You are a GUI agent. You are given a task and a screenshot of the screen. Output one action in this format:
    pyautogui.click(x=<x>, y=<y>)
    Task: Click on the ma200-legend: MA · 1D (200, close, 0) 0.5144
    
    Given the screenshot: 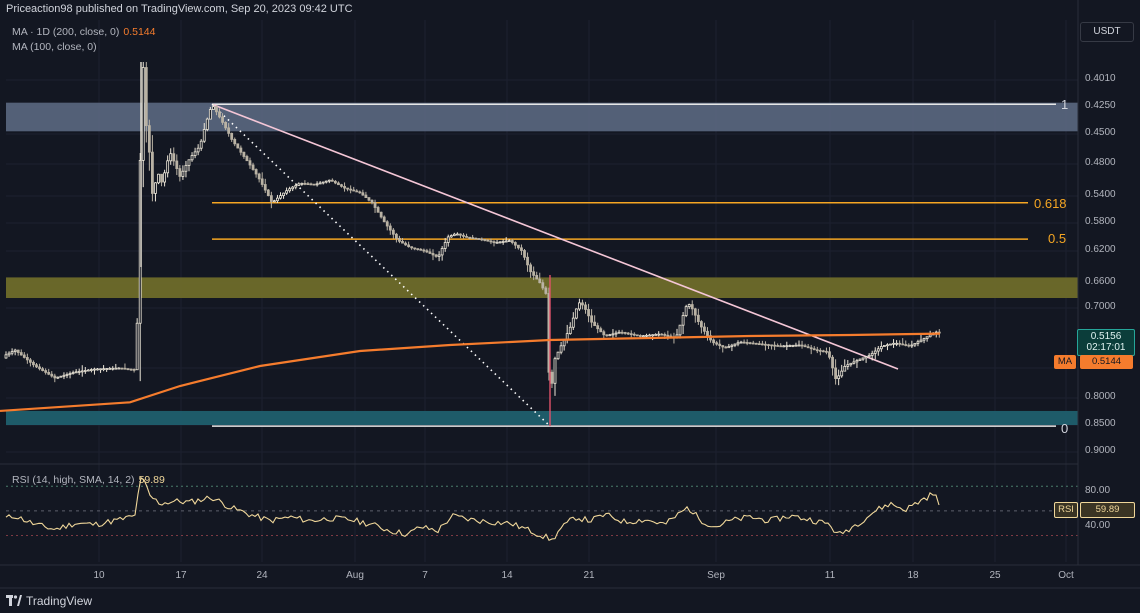 What is the action you would take?
    pyautogui.click(x=84, y=32)
    